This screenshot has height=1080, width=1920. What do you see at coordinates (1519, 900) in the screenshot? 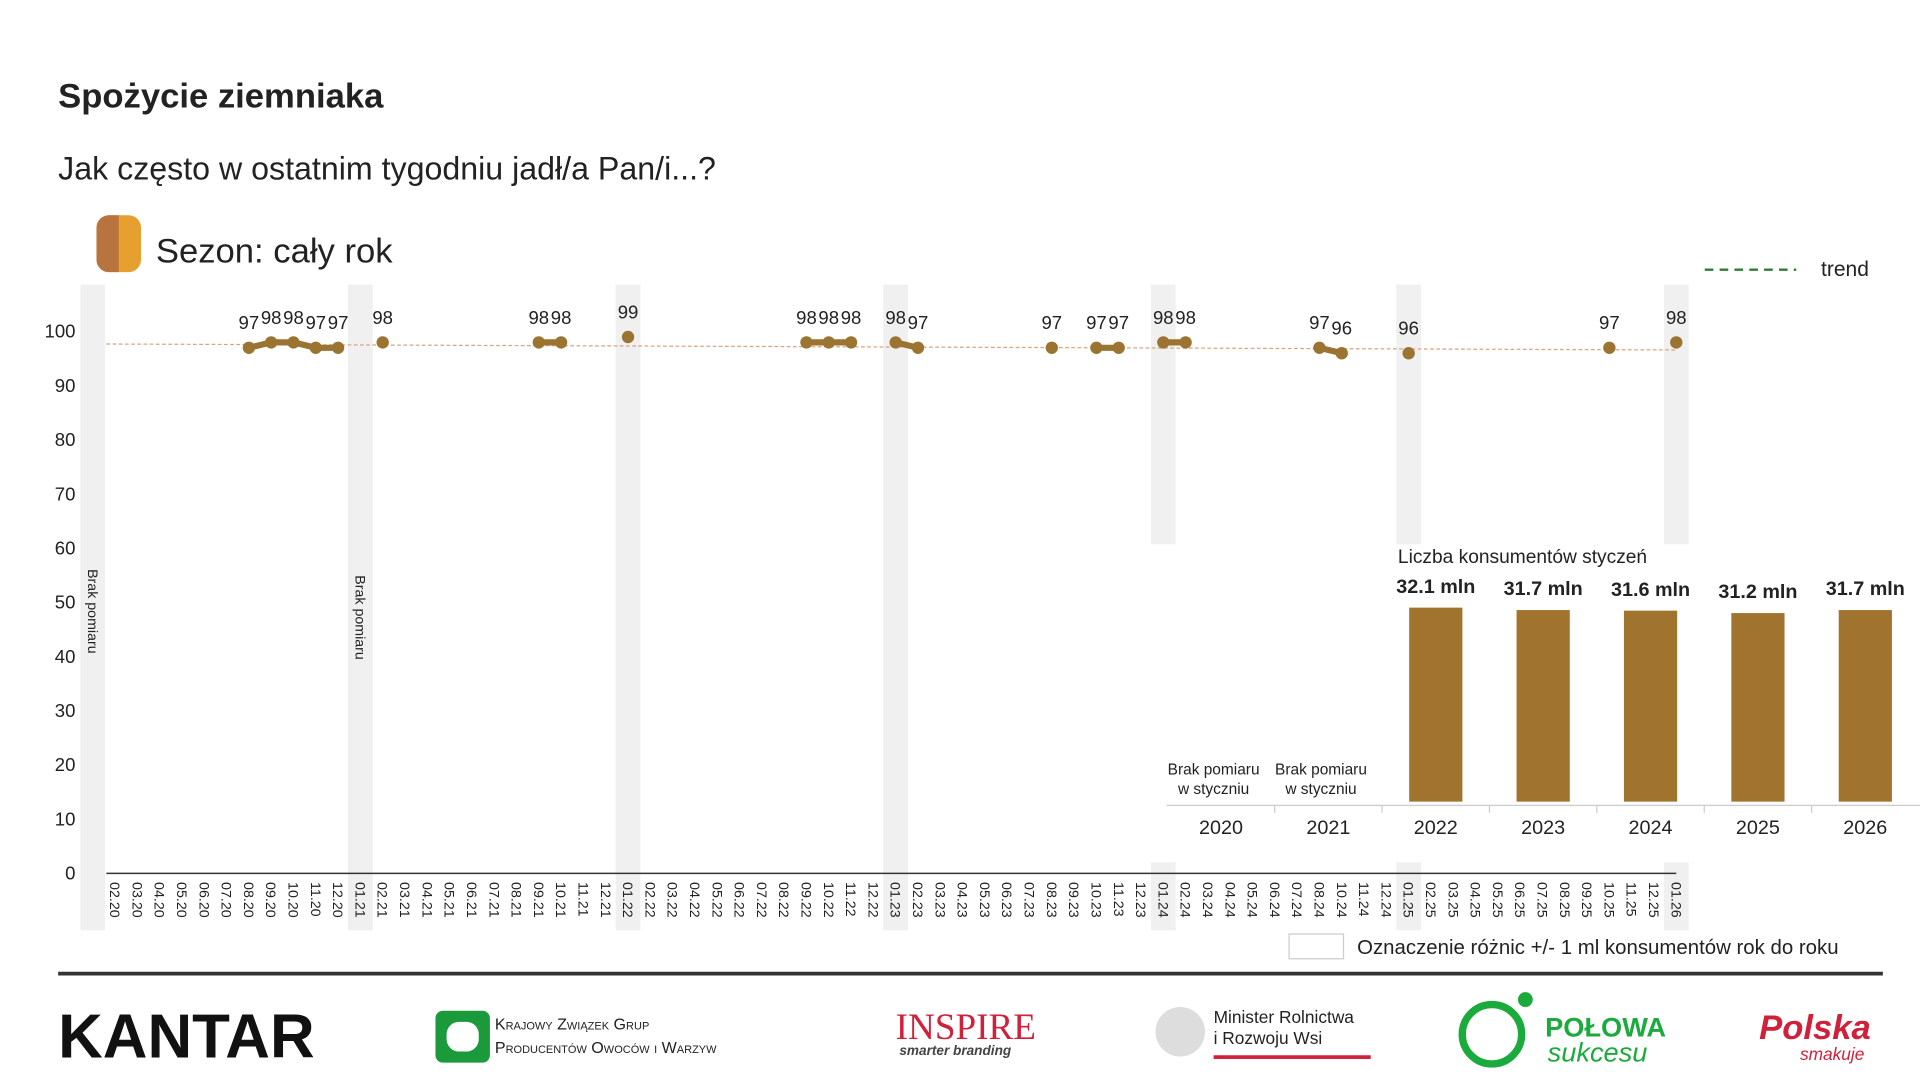
I see `x-tick-label: 06.25` at bounding box center [1519, 900].